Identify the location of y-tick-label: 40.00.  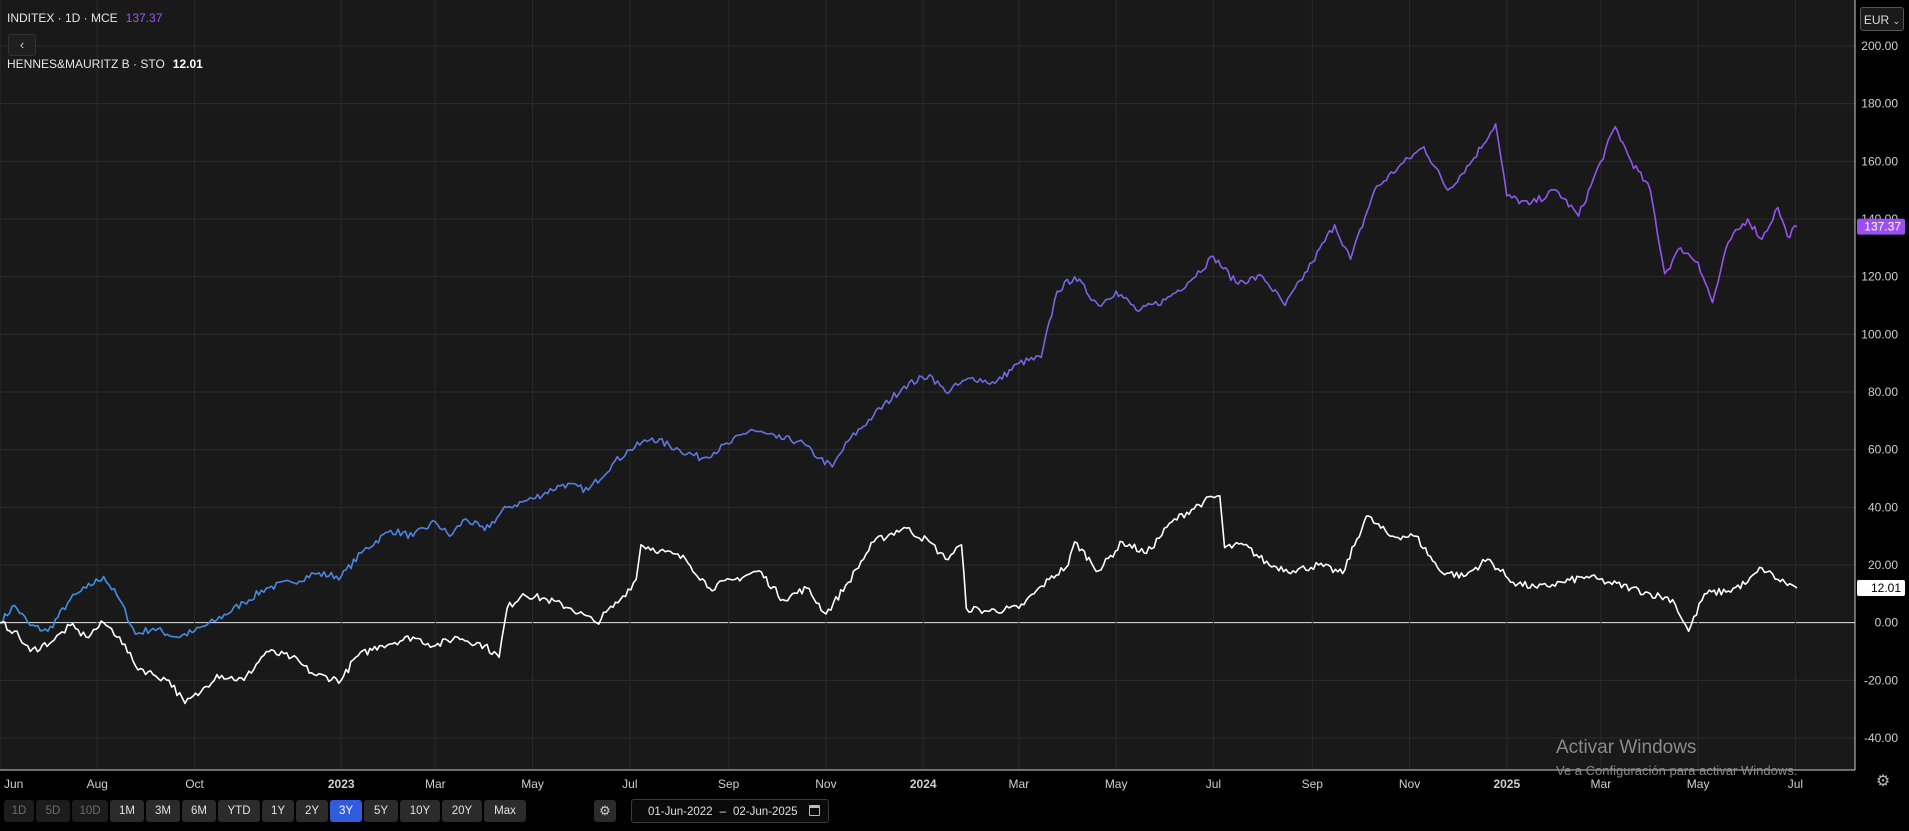
(1883, 507).